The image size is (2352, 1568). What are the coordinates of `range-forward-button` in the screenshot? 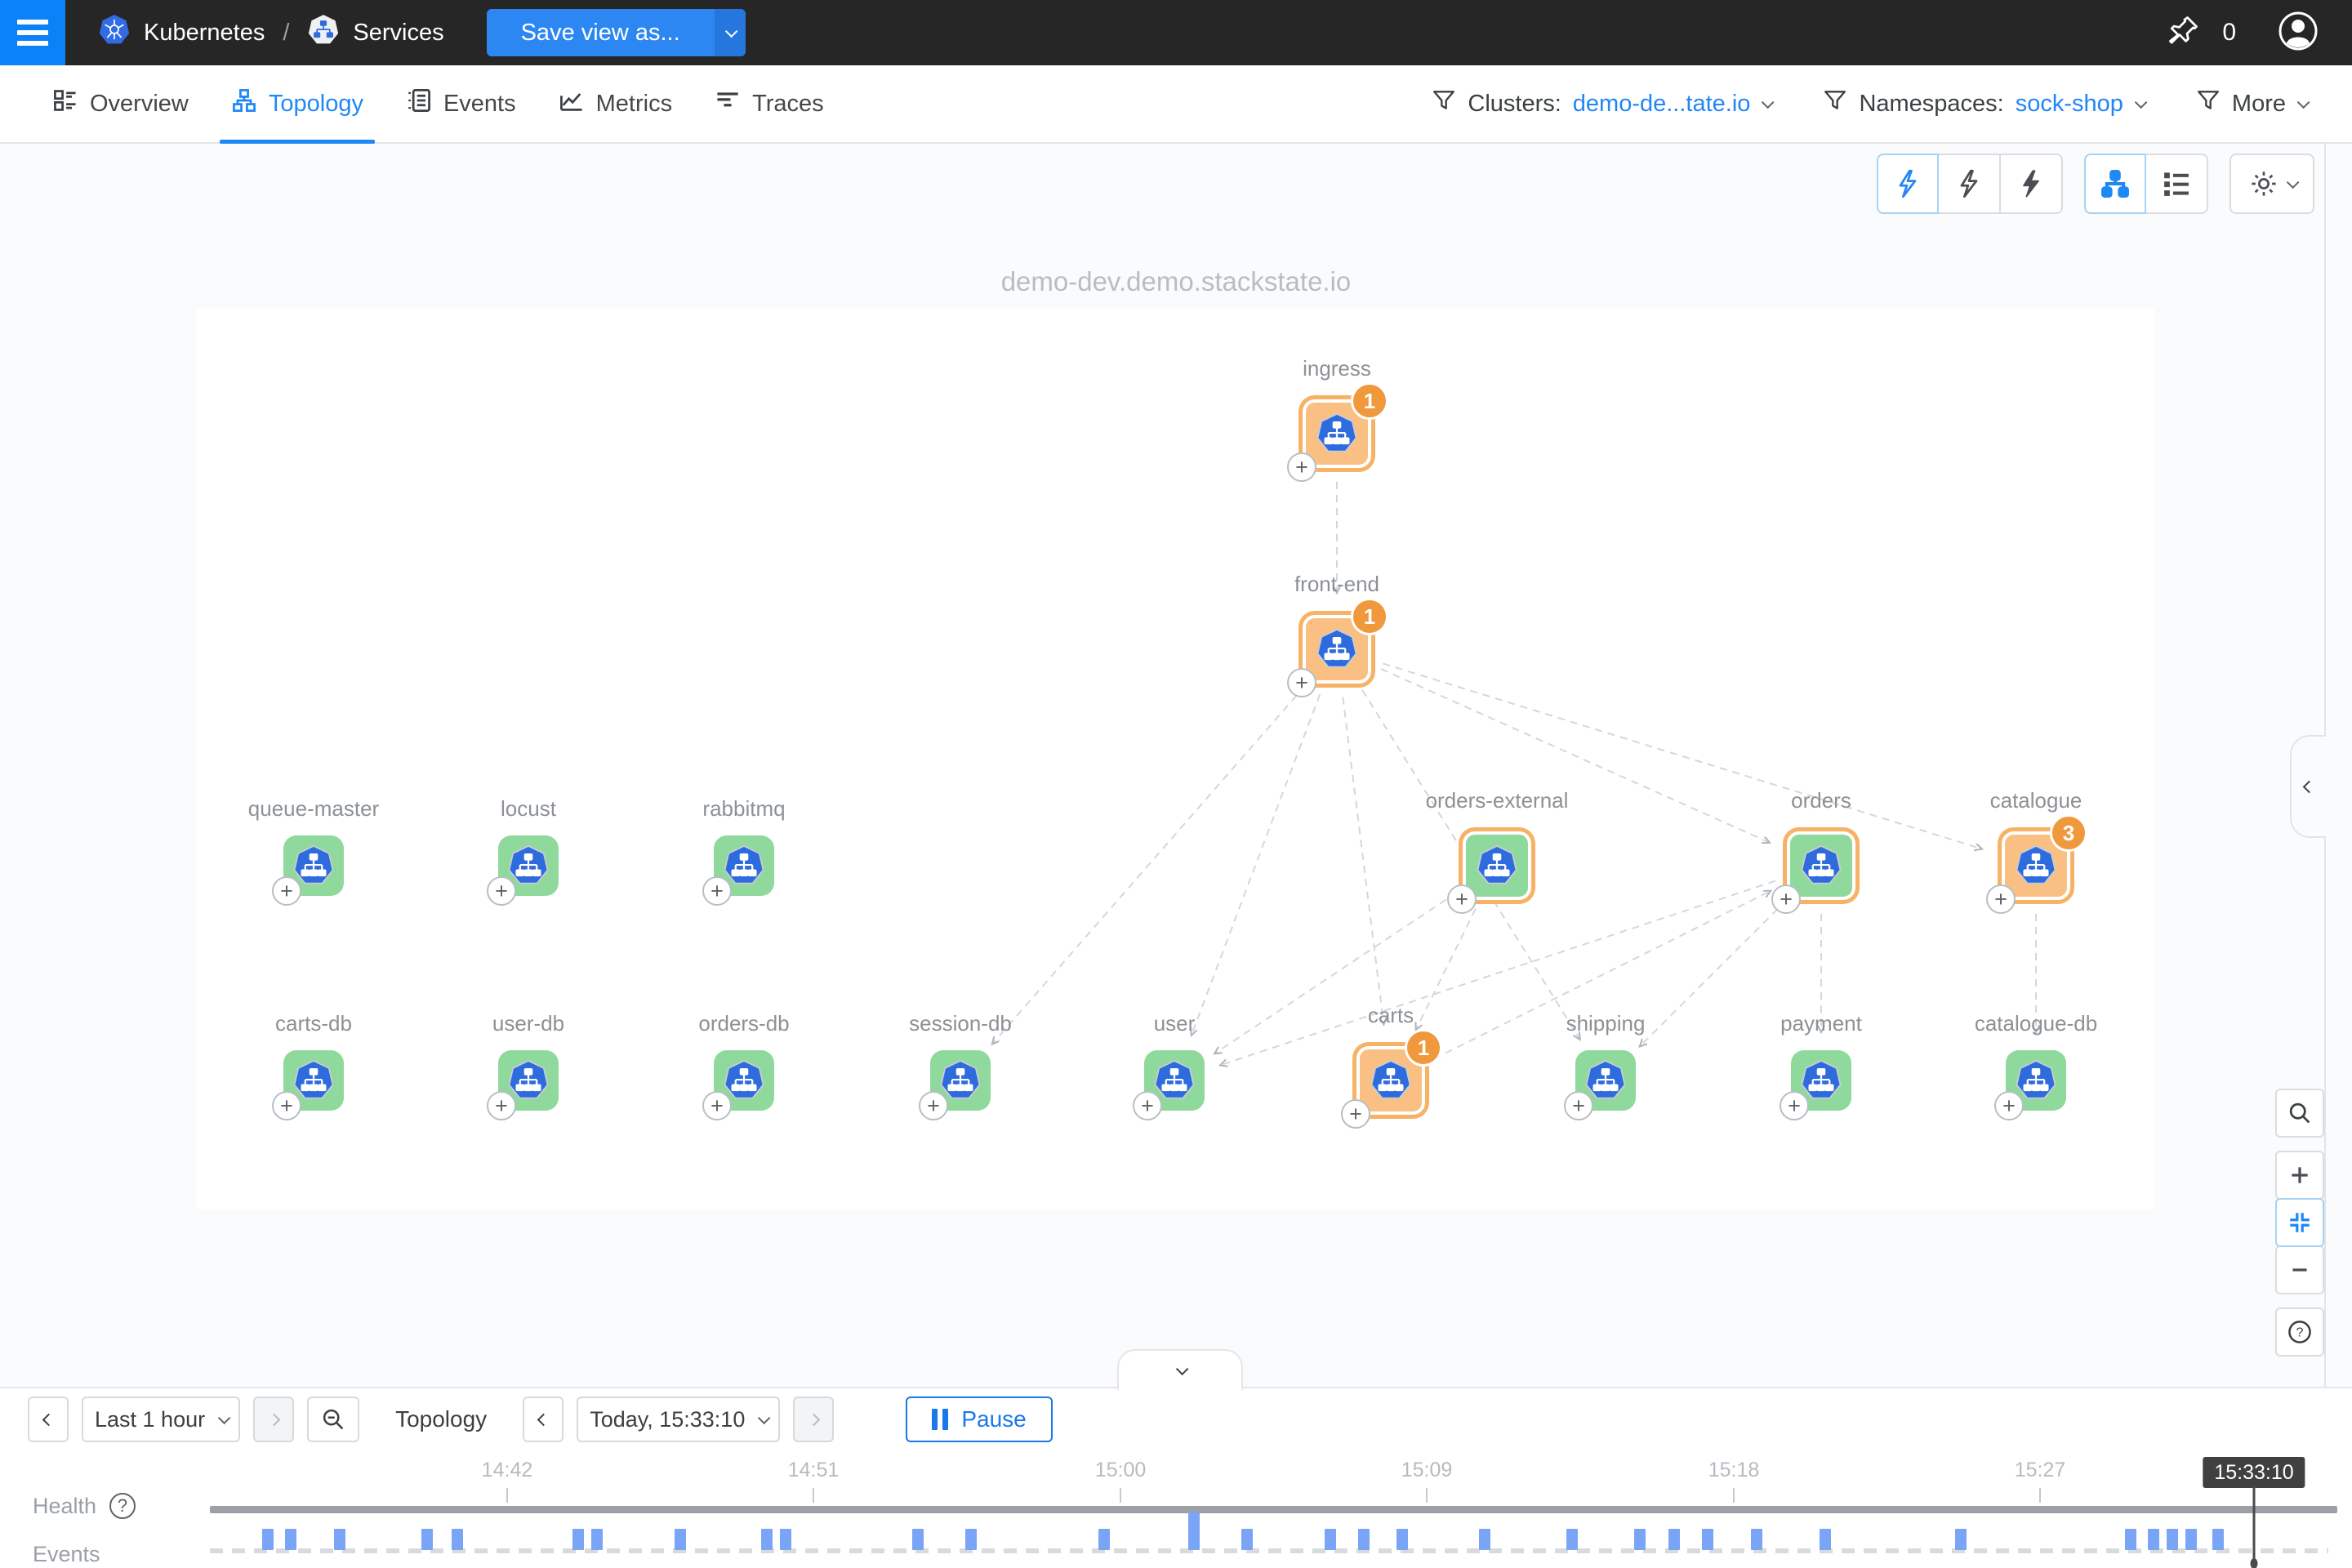 It's located at (274, 1419).